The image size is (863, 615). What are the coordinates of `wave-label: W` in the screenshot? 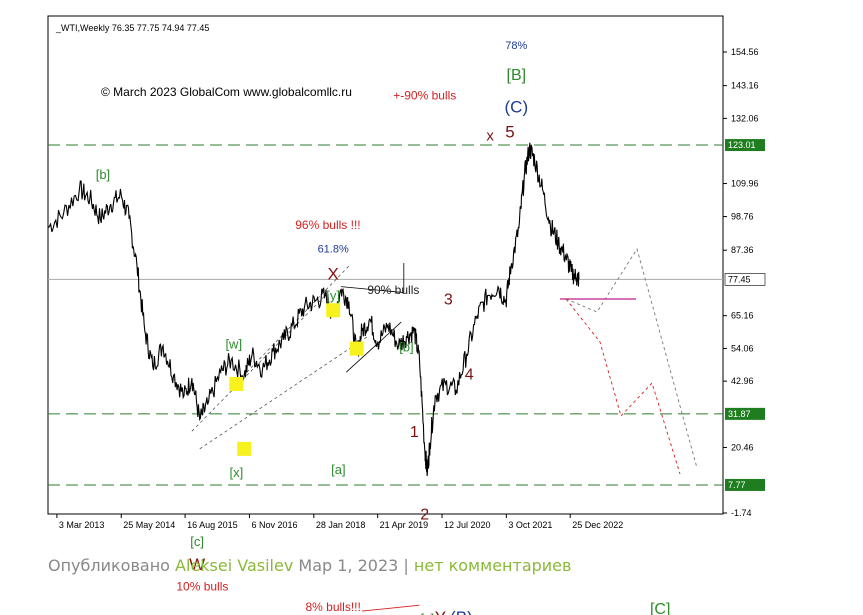 It's located at (197, 564).